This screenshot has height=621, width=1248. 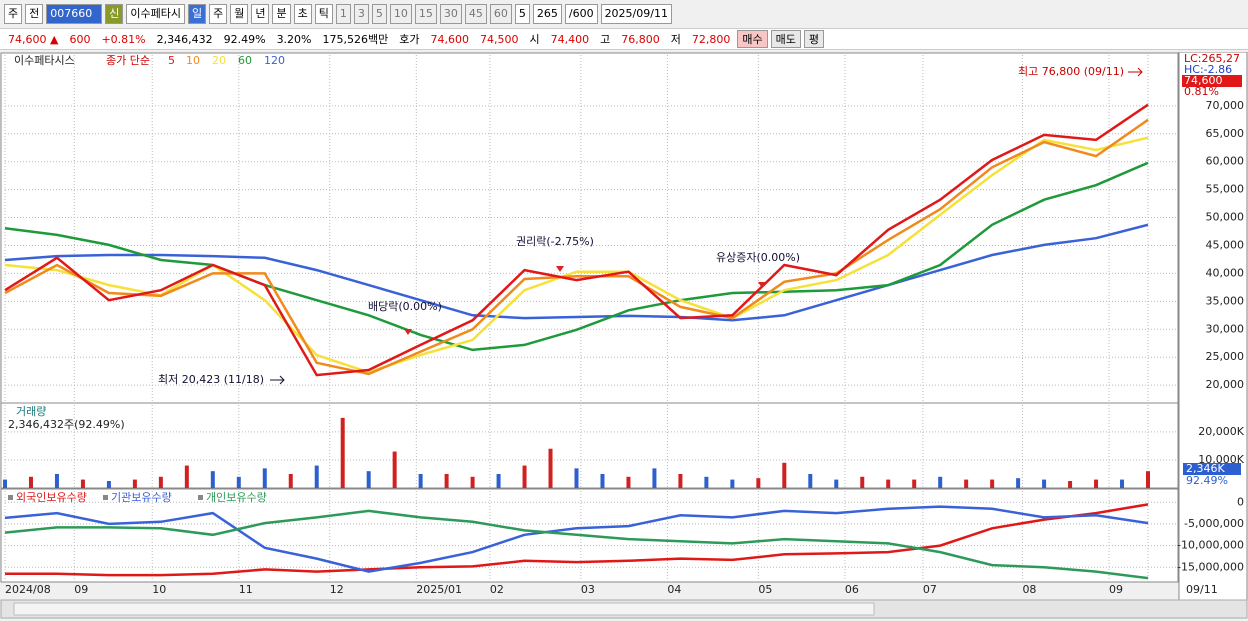 What do you see at coordinates (1225, 384) in the screenshot?
I see `y-tick-label: 20,000` at bounding box center [1225, 384].